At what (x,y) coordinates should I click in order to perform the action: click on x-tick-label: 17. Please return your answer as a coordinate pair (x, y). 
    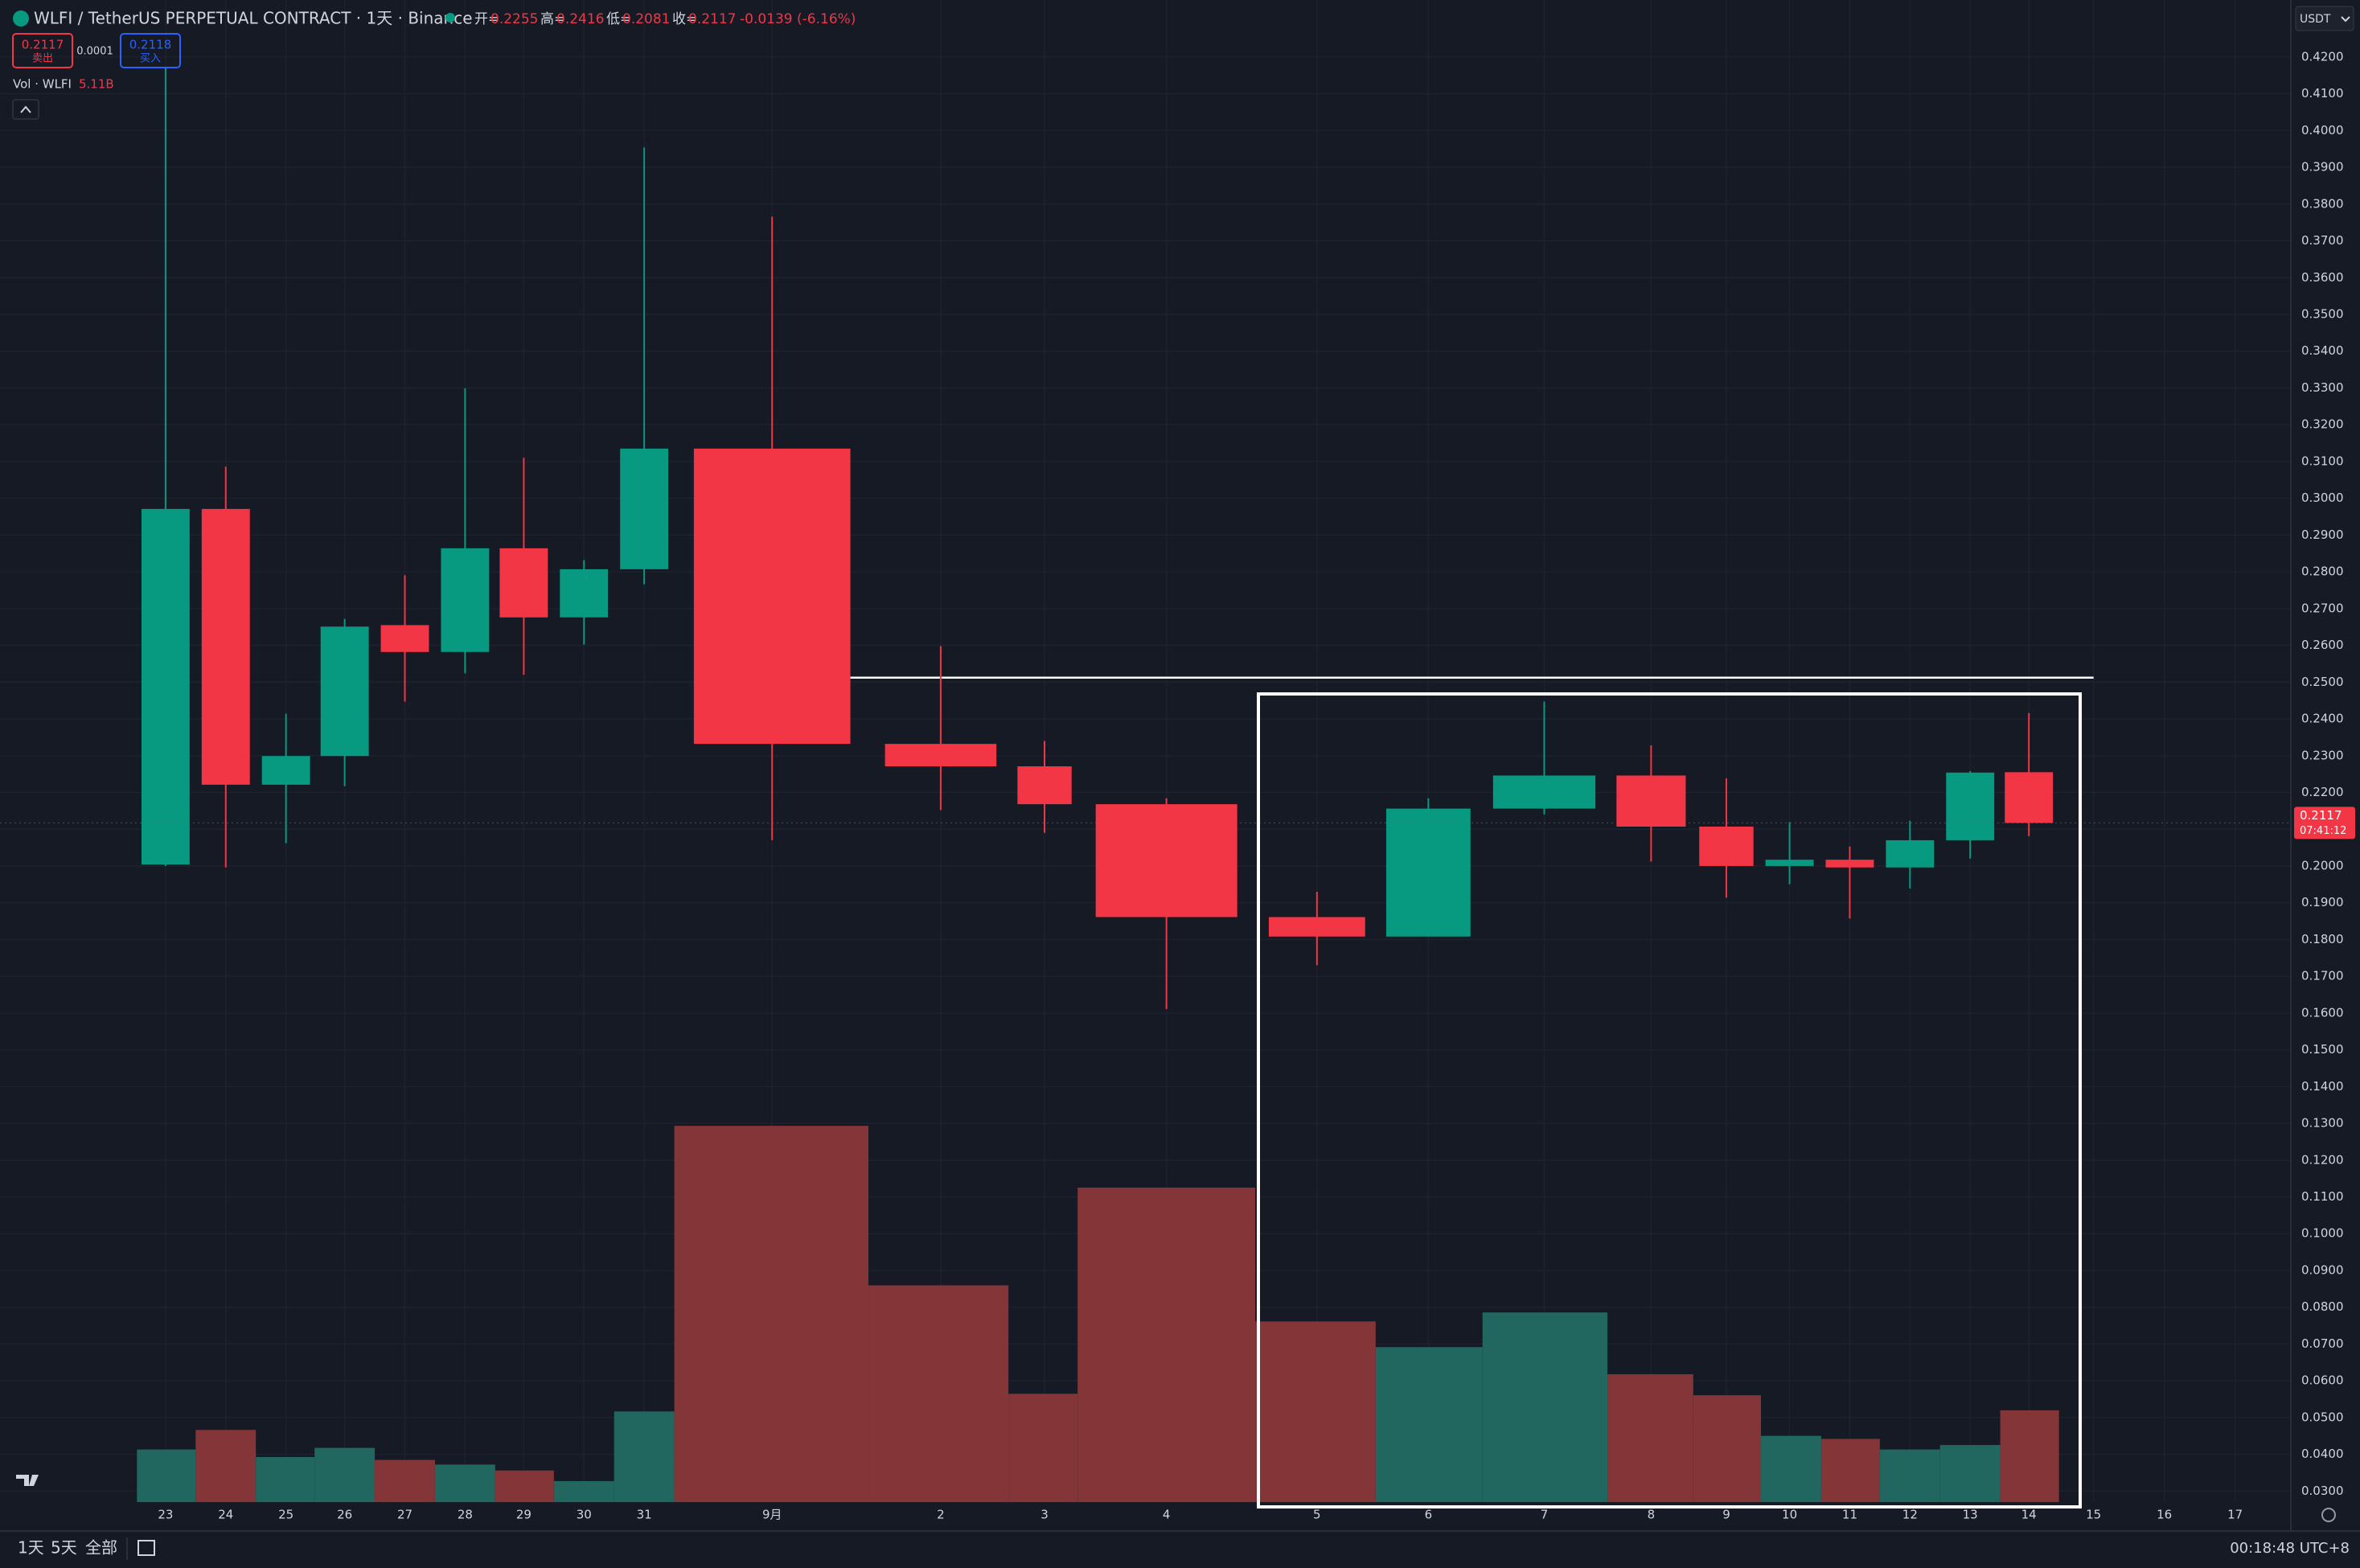
    Looking at the image, I should click on (2235, 1515).